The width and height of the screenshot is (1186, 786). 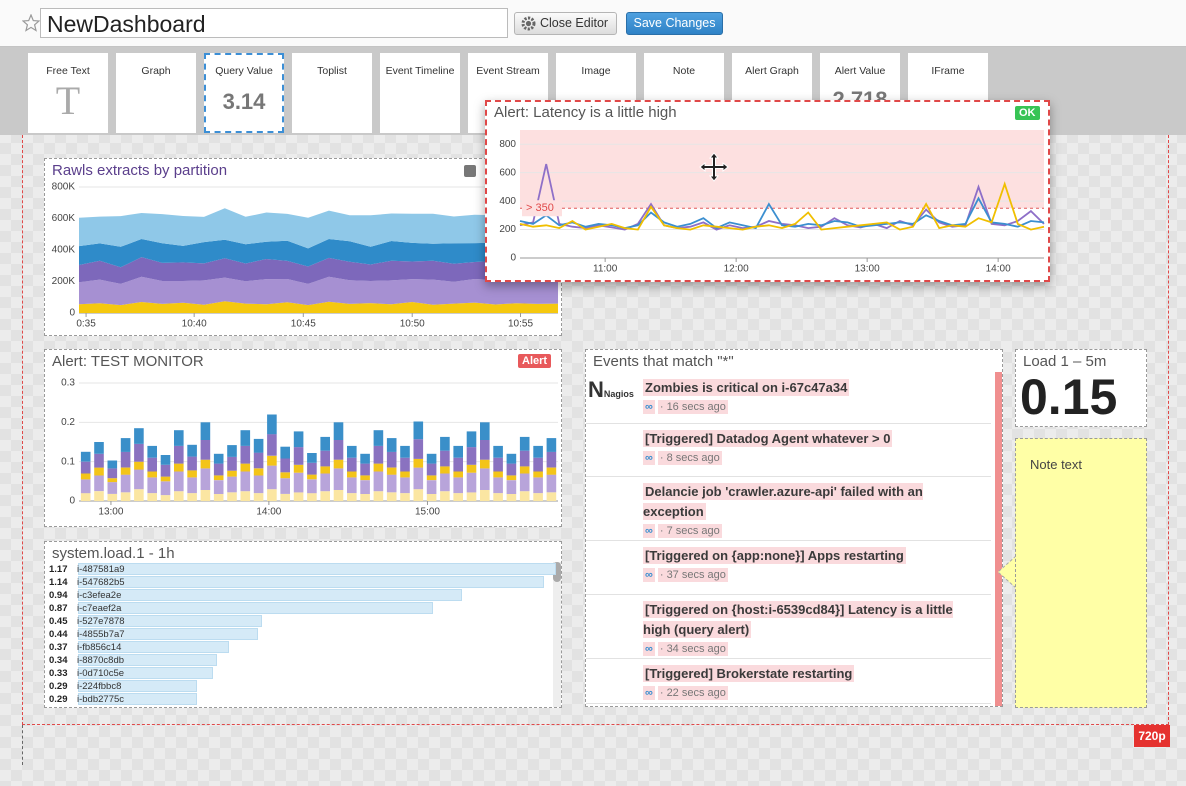 What do you see at coordinates (85, 686) in the screenshot?
I see `toplist-row: 0.29 i-224fbbc8` at bounding box center [85, 686].